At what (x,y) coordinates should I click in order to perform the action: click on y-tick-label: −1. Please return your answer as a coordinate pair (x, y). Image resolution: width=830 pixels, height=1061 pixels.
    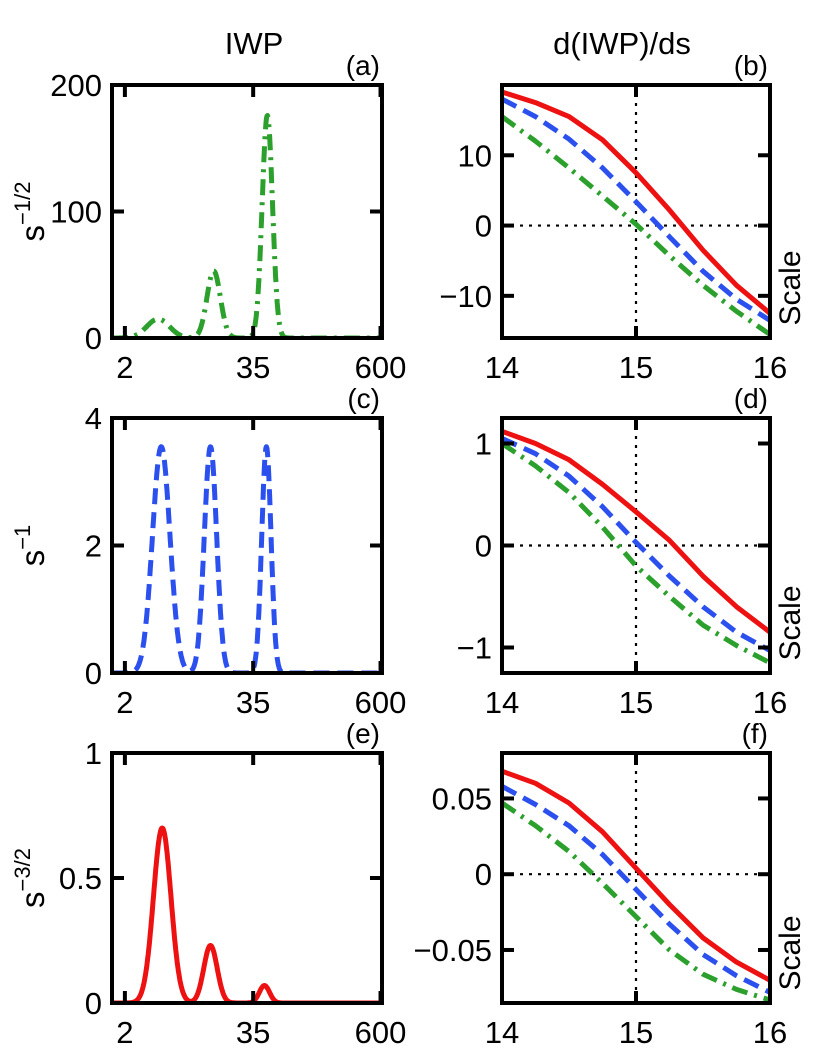
    Looking at the image, I should click on (474, 648).